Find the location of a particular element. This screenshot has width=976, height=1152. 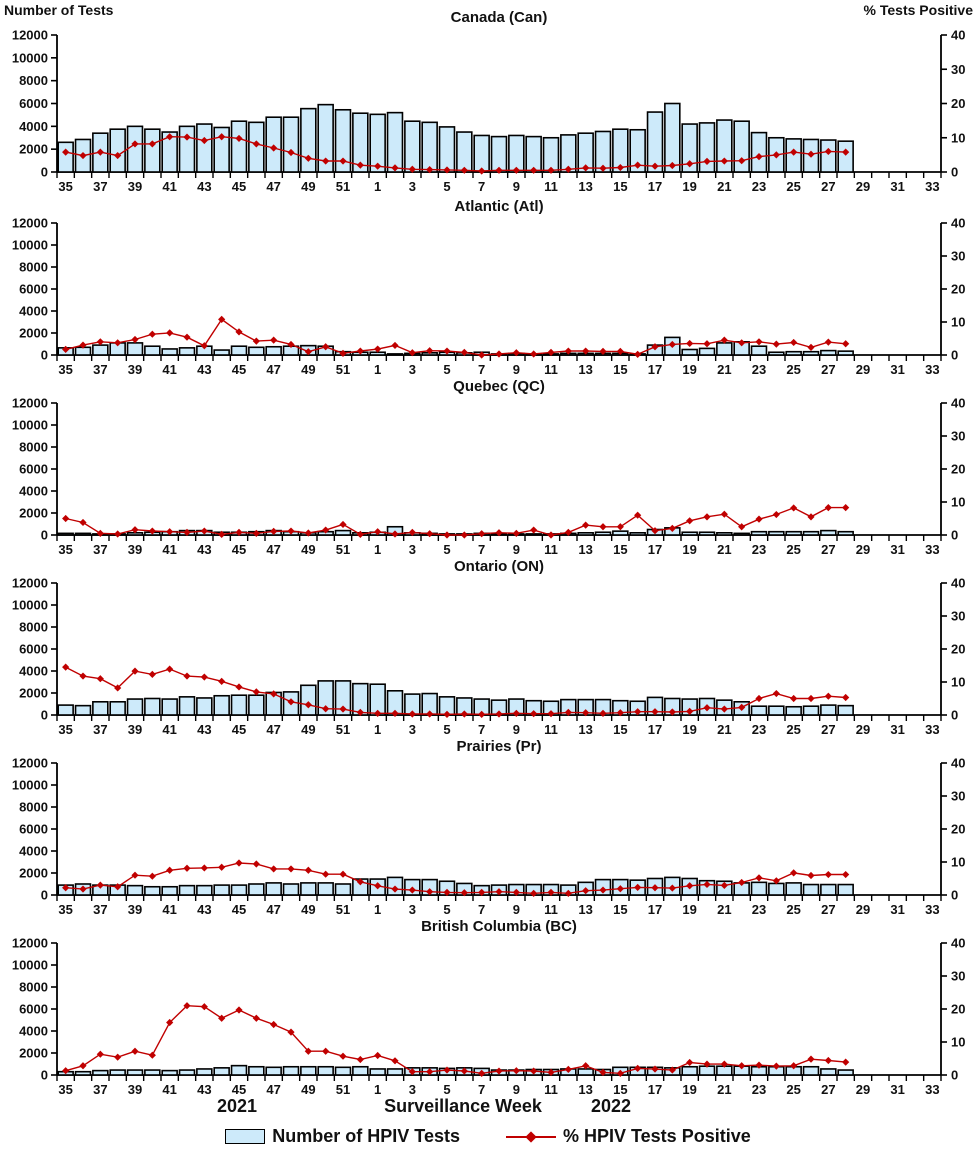

x-tick-label: 11 is located at coordinates (551, 548).